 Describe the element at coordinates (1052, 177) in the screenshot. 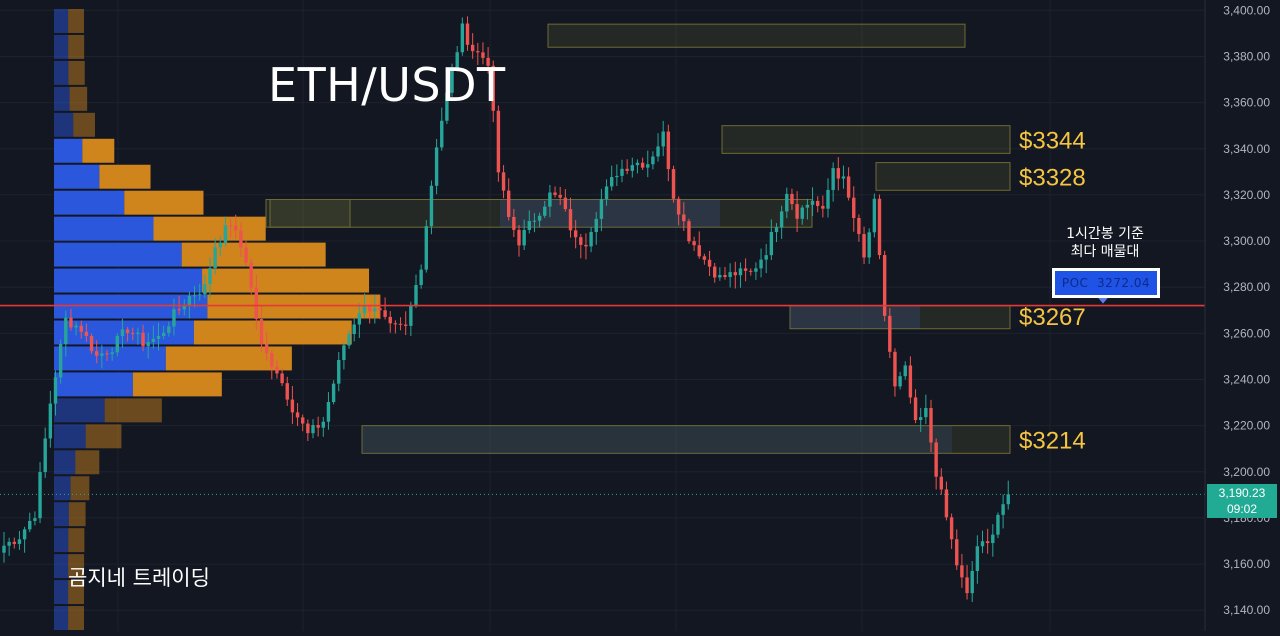

I see `level-label: $3328` at that location.